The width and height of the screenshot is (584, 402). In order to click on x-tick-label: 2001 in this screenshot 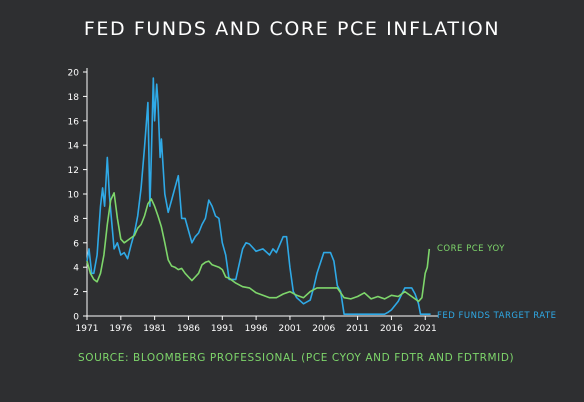, I will do `click(289, 329)`.